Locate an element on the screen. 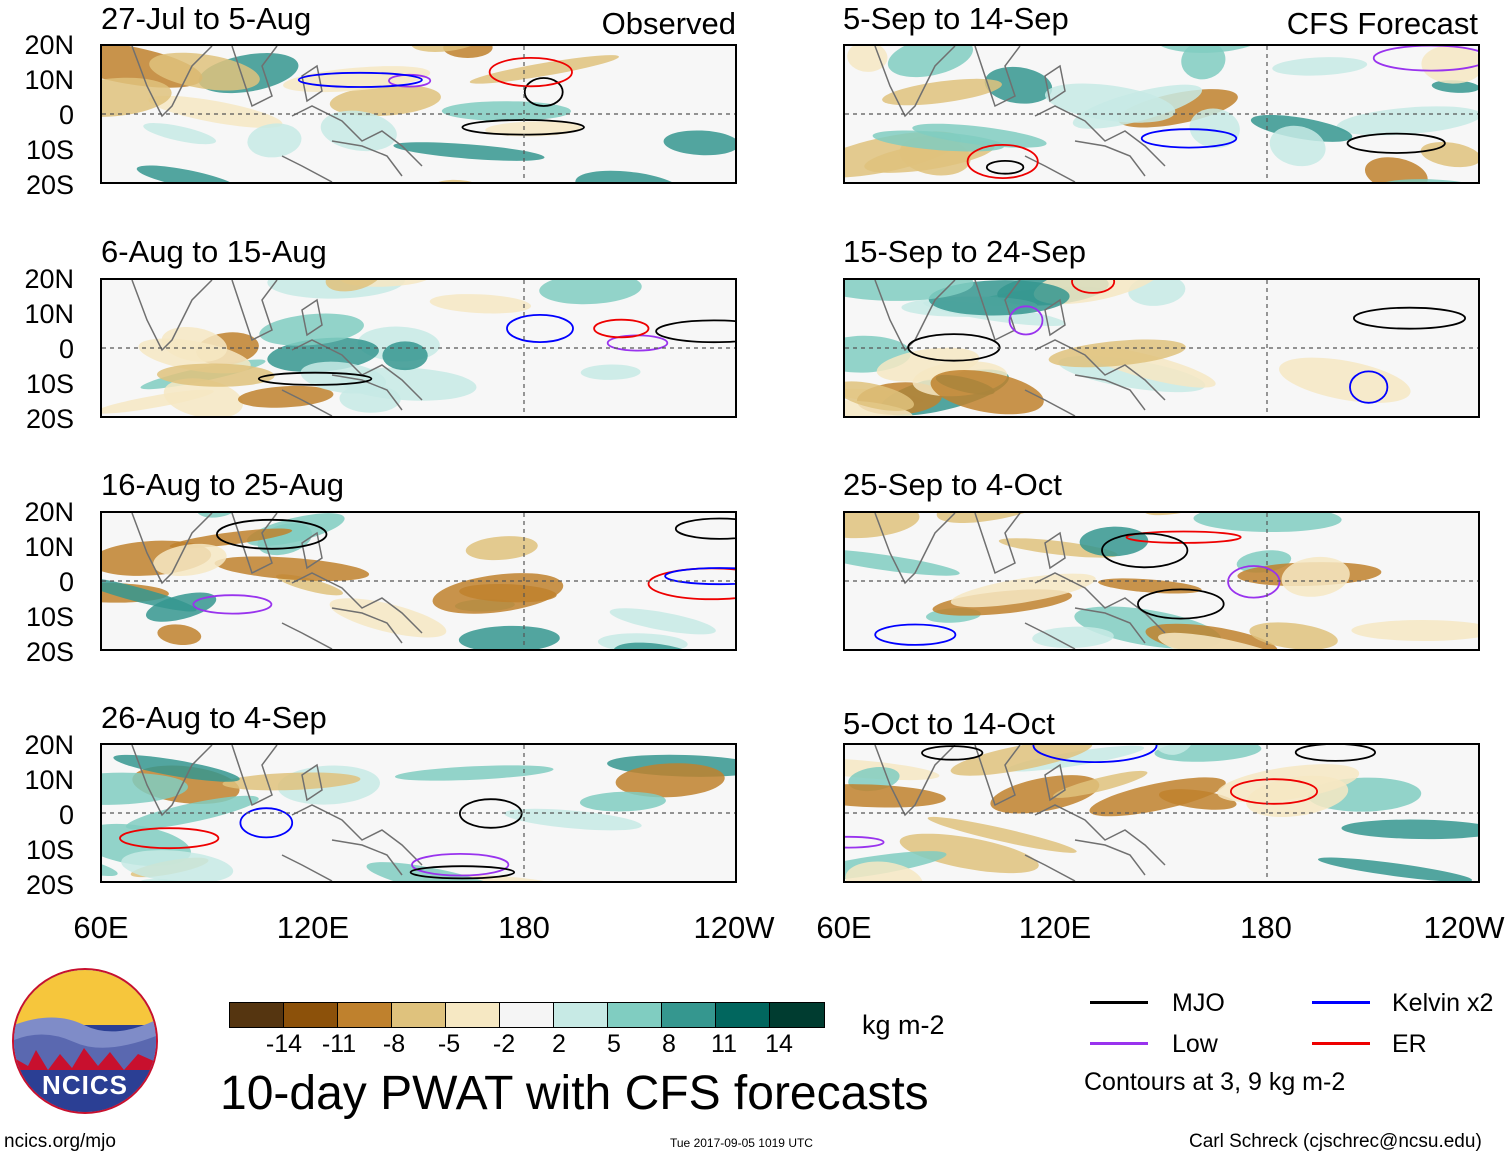  colorbar-tick-label: 11 is located at coordinates (724, 1044).